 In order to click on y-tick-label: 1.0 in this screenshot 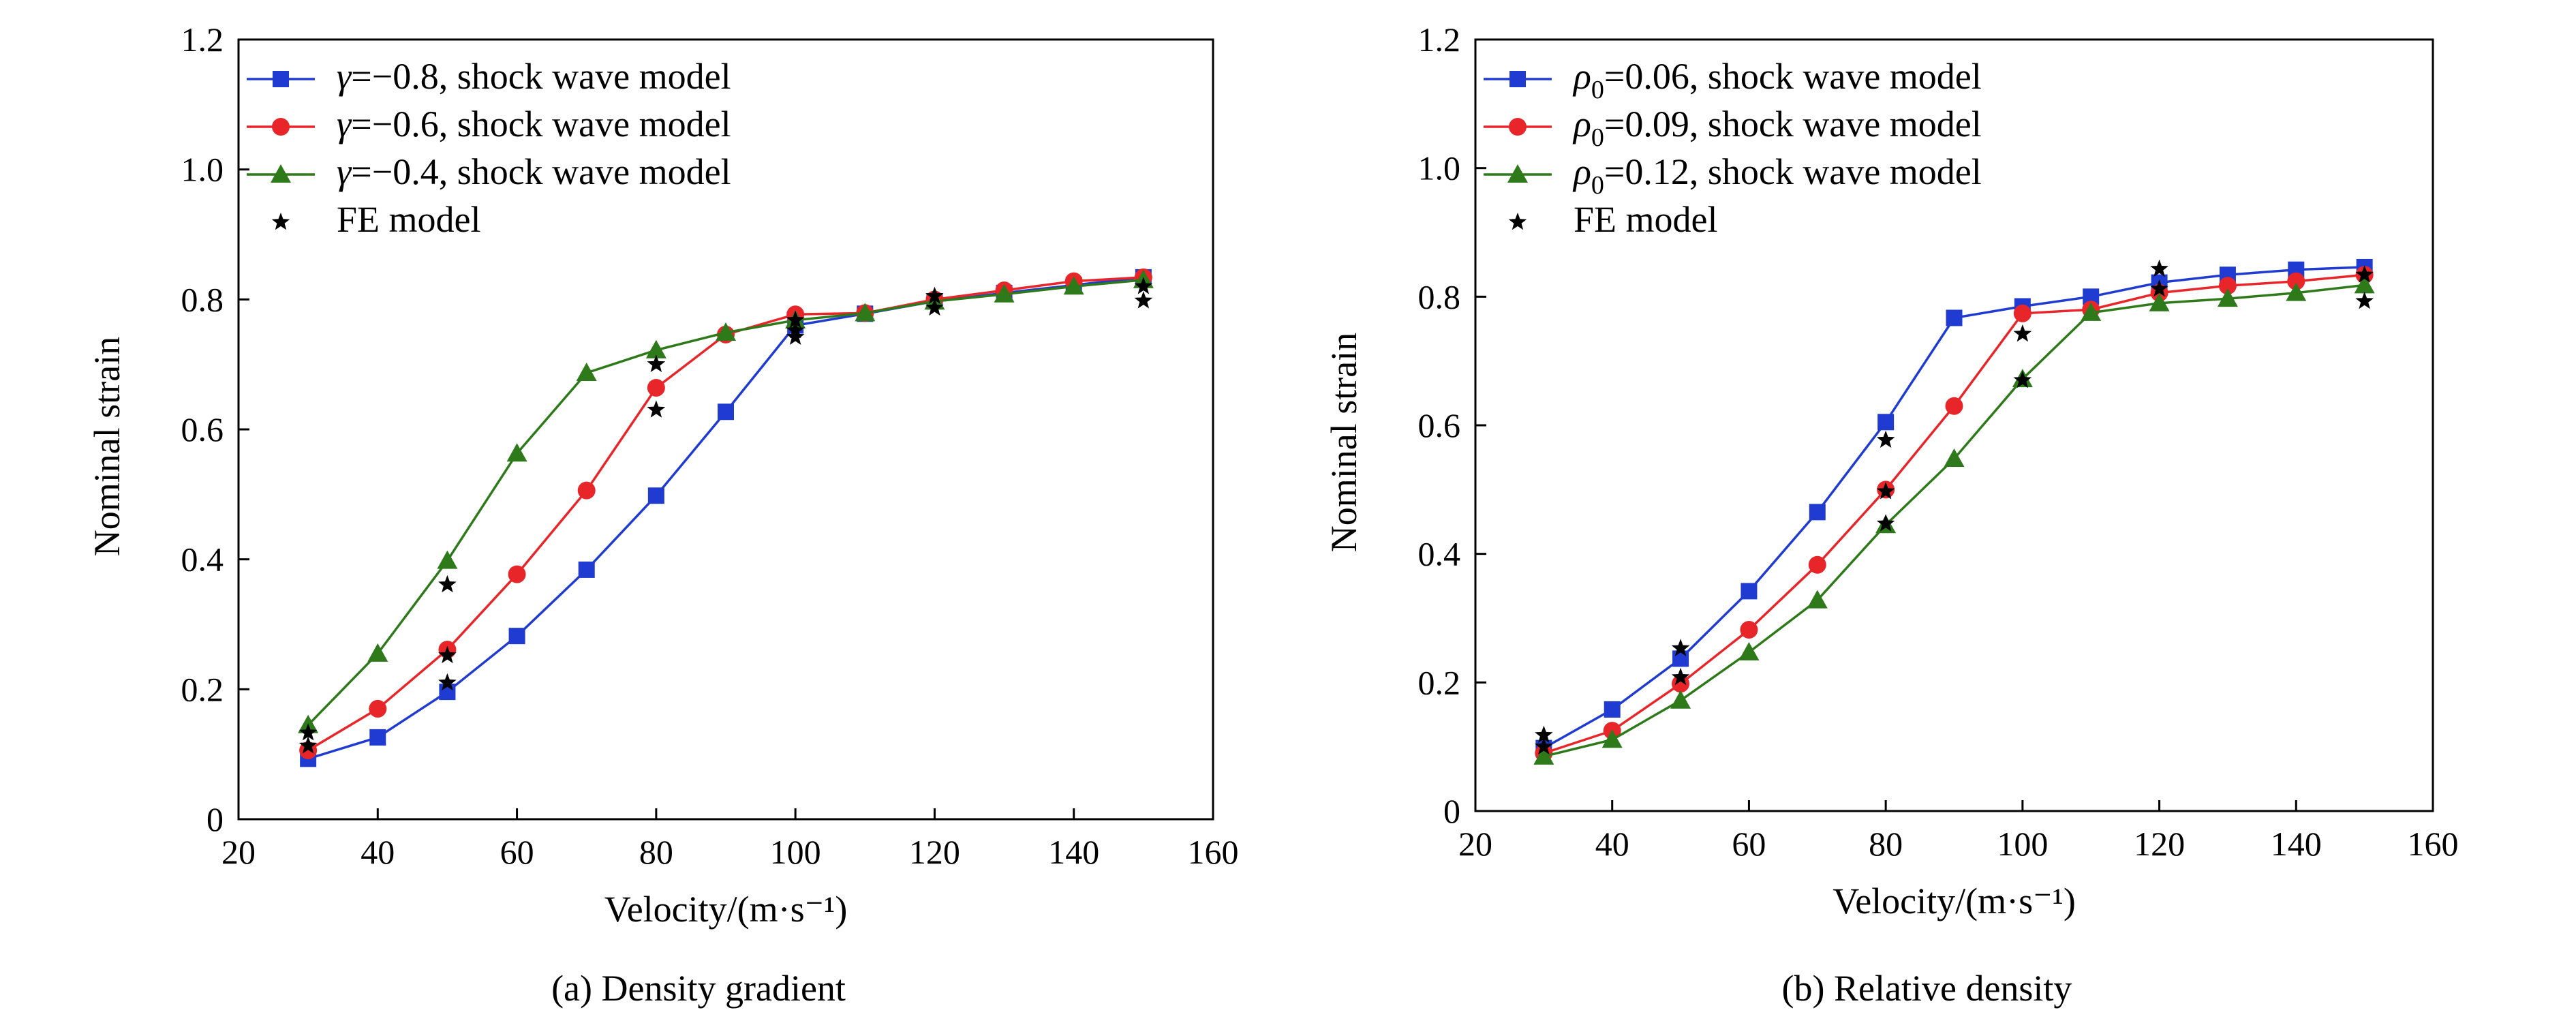, I will do `click(202, 170)`.